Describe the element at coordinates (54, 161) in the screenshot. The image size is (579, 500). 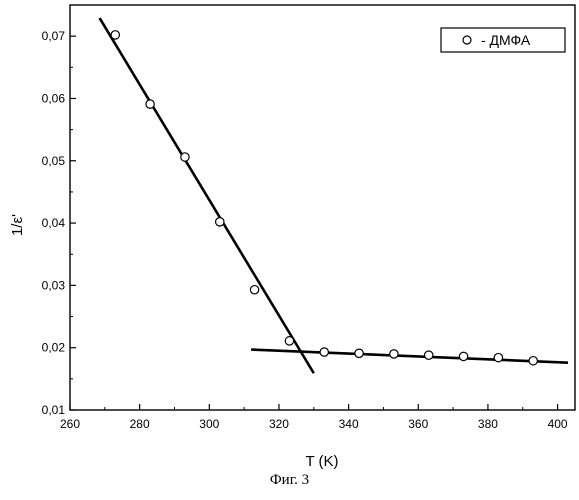
I see `y-tick-label: 0,05` at that location.